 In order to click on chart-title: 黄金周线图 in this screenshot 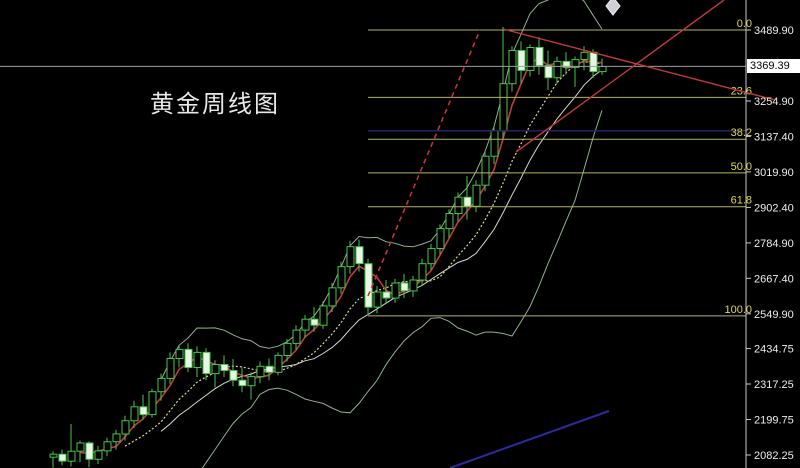, I will do `click(215, 105)`.